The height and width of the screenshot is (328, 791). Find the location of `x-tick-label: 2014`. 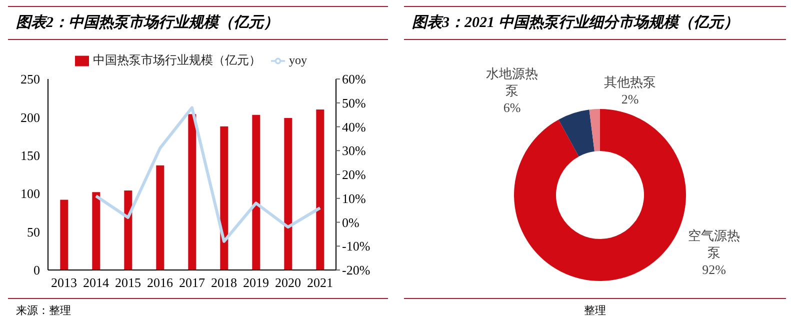

x-tick-label: 2014 is located at coordinates (96, 282).